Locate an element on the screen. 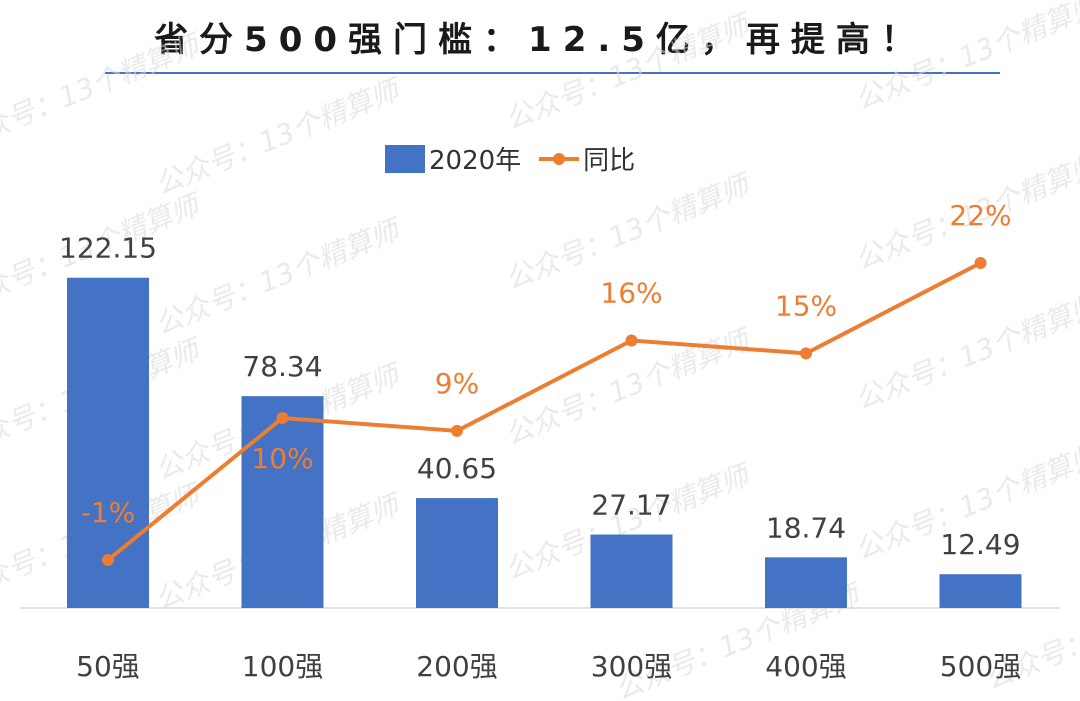 Image resolution: width=1080 pixels, height=701 pixels. x-tick-label: 200强 is located at coordinates (456, 666).